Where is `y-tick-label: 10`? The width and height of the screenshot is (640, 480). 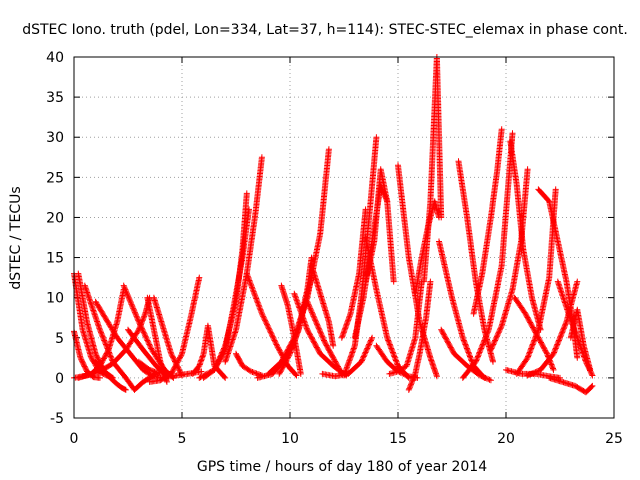 y-tick-label: 10 is located at coordinates (55, 299).